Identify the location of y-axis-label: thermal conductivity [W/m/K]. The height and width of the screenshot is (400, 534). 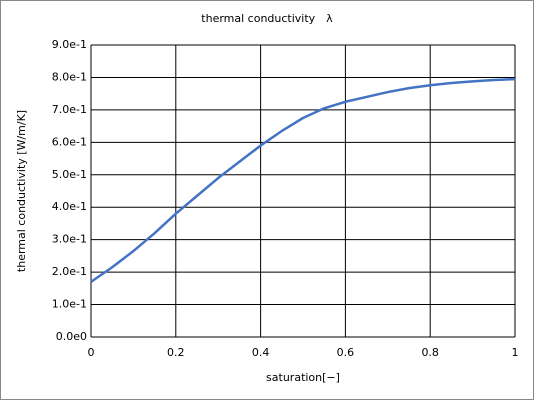
(21, 191).